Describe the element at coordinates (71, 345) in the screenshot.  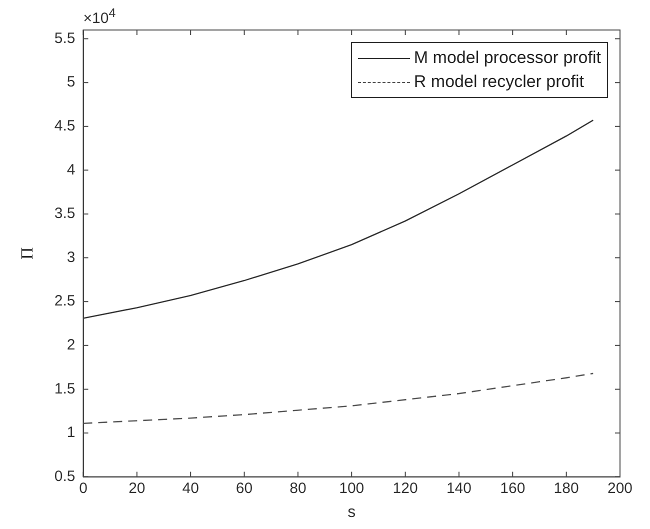
I see `y-tick-label: 2` at that location.